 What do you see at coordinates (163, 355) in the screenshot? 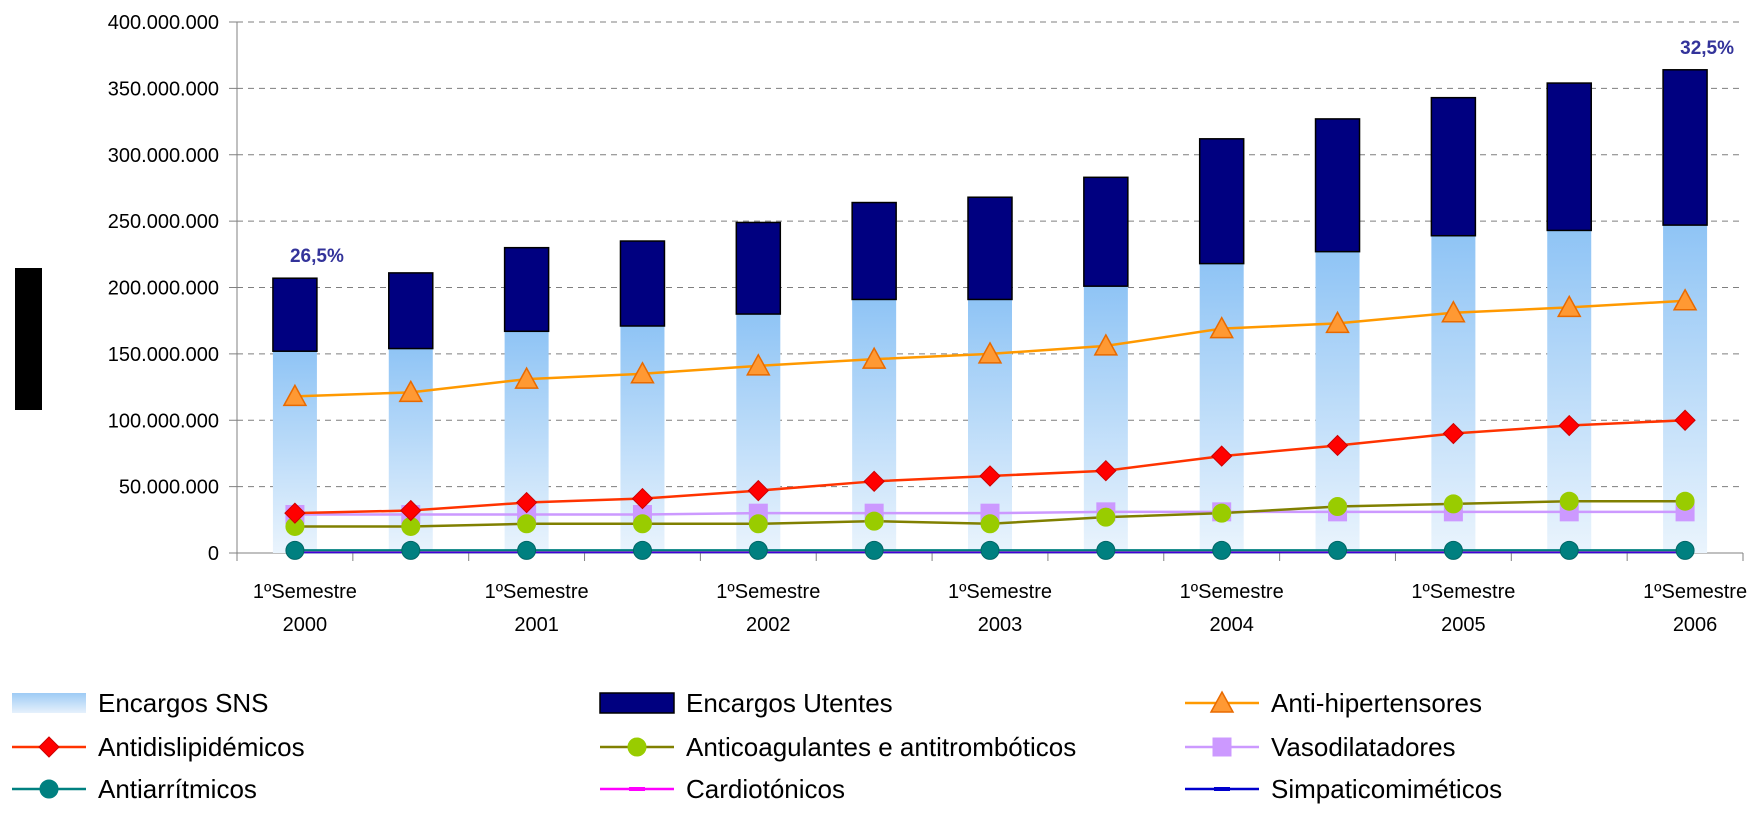
I see `y-tick-label: 150.000.000` at bounding box center [163, 355].